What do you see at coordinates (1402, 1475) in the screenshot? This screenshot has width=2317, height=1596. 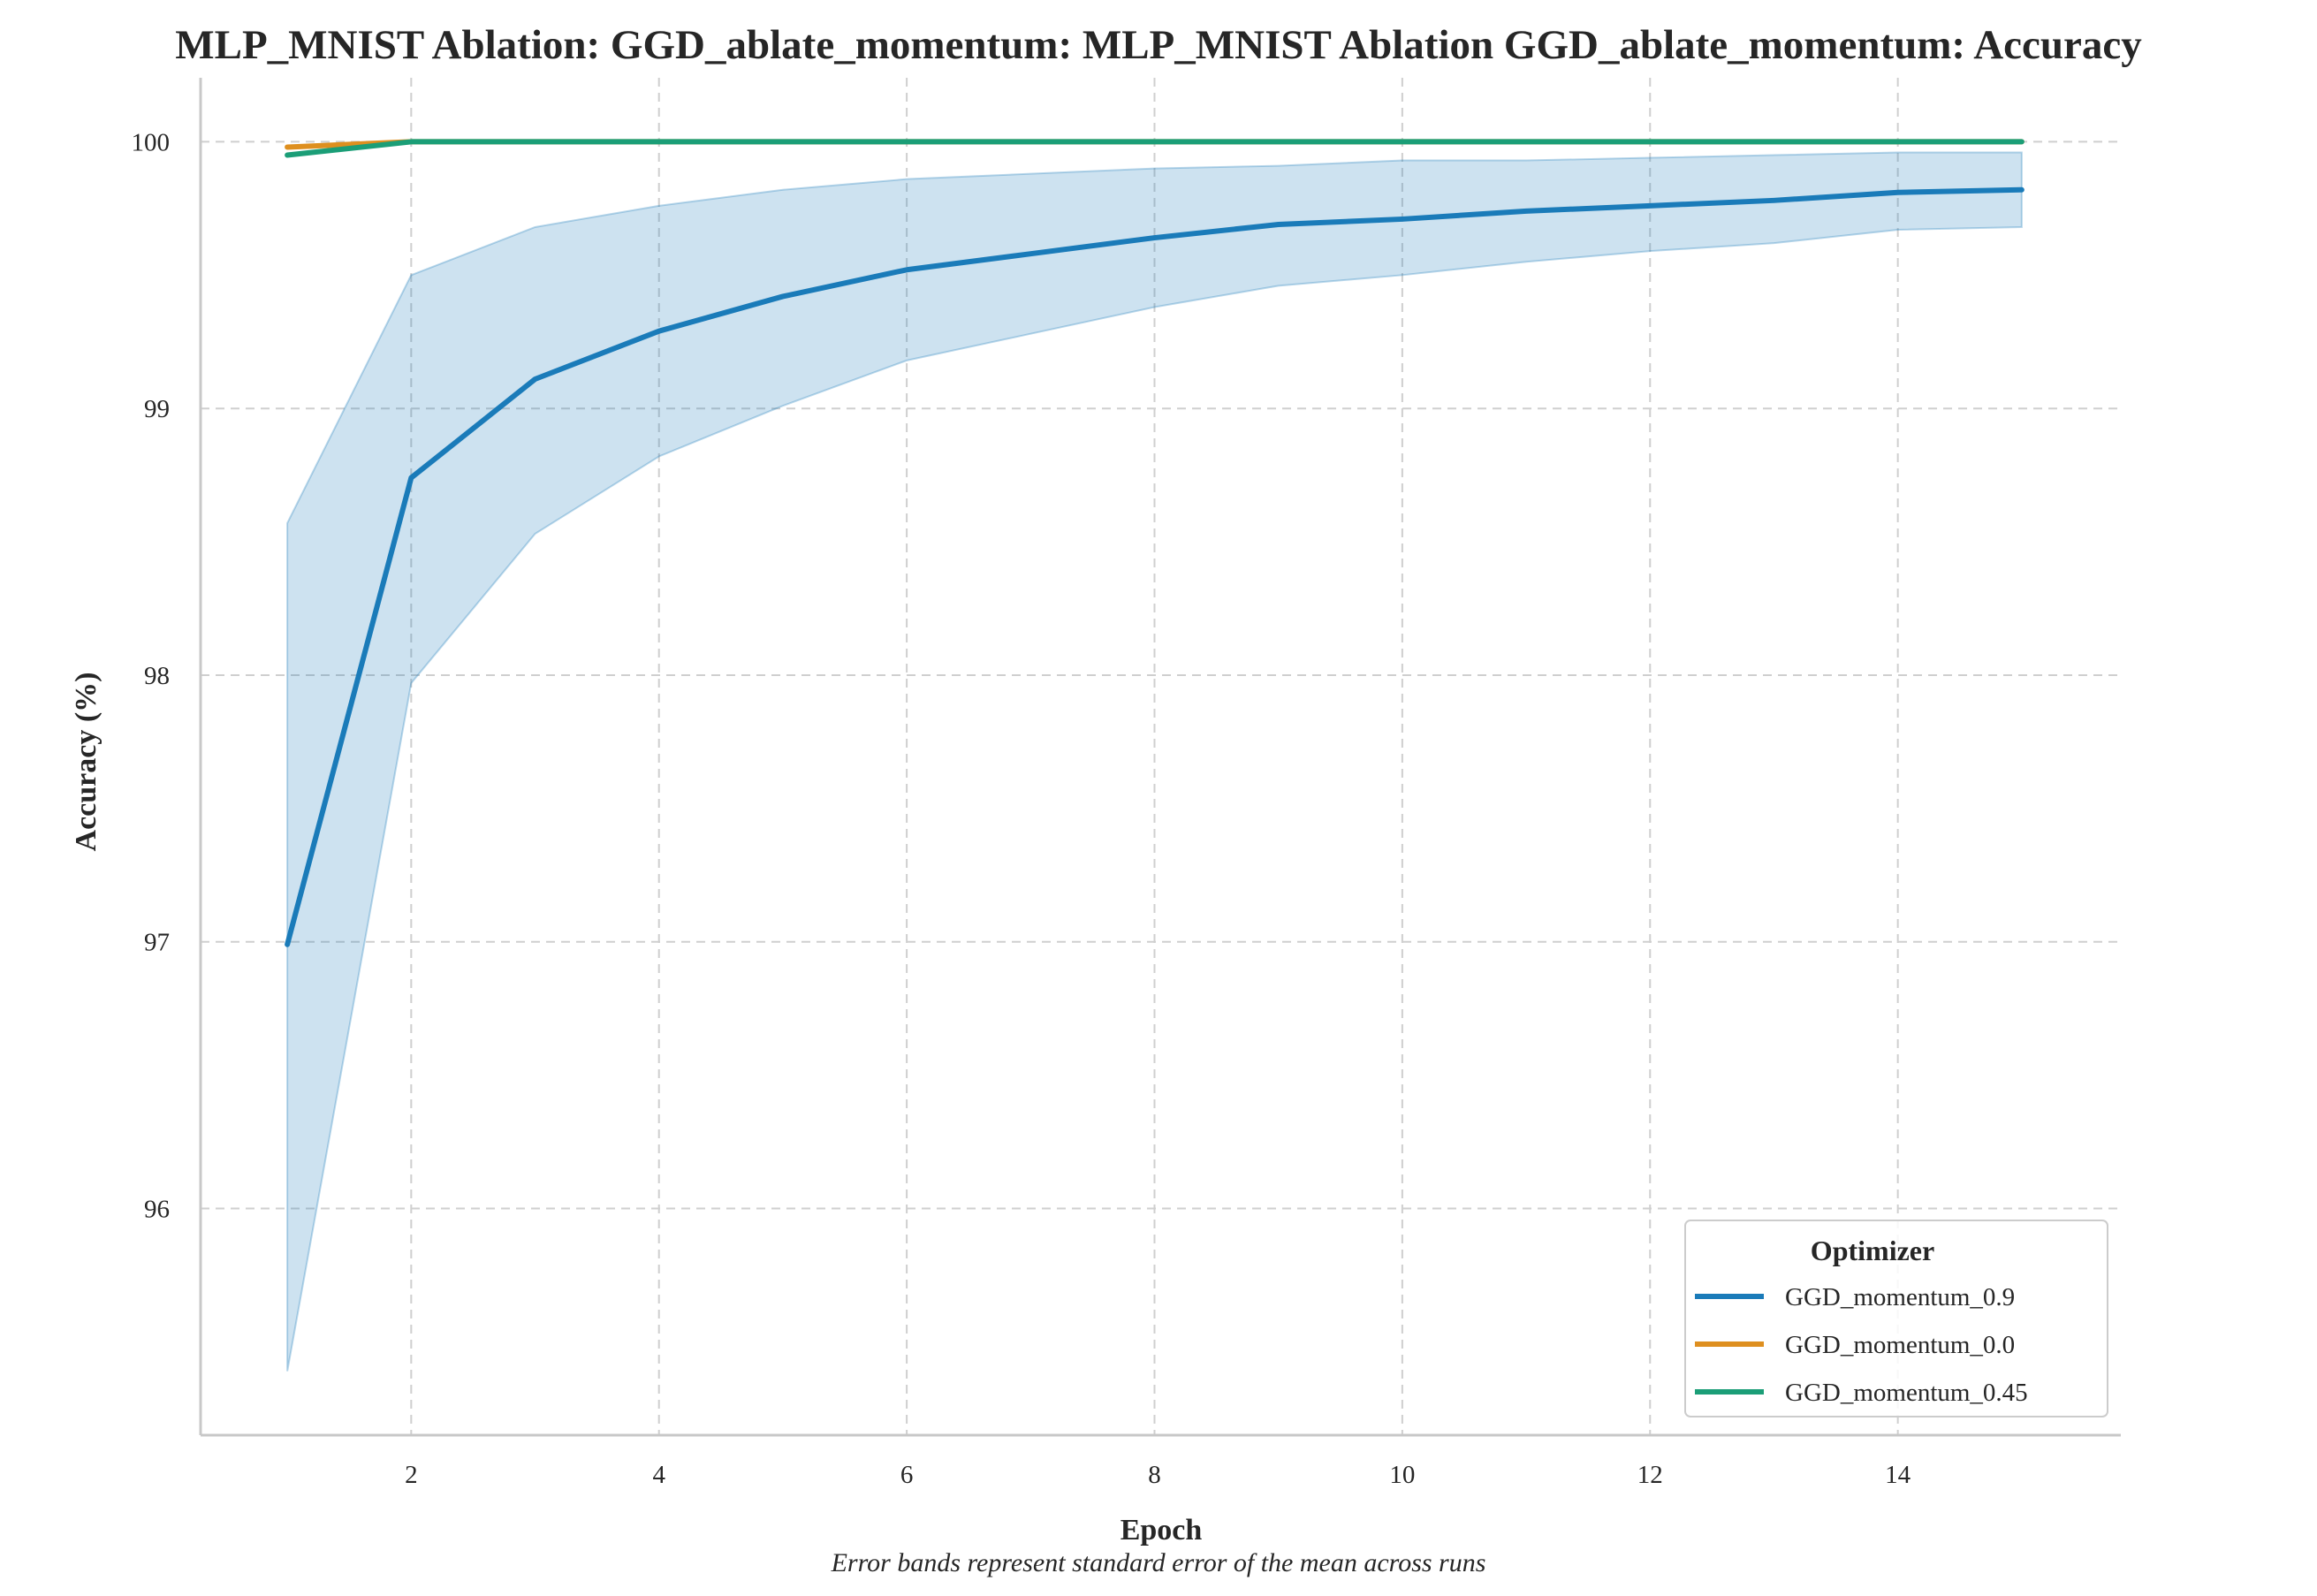 I see `x-tick-label: 10` at bounding box center [1402, 1475].